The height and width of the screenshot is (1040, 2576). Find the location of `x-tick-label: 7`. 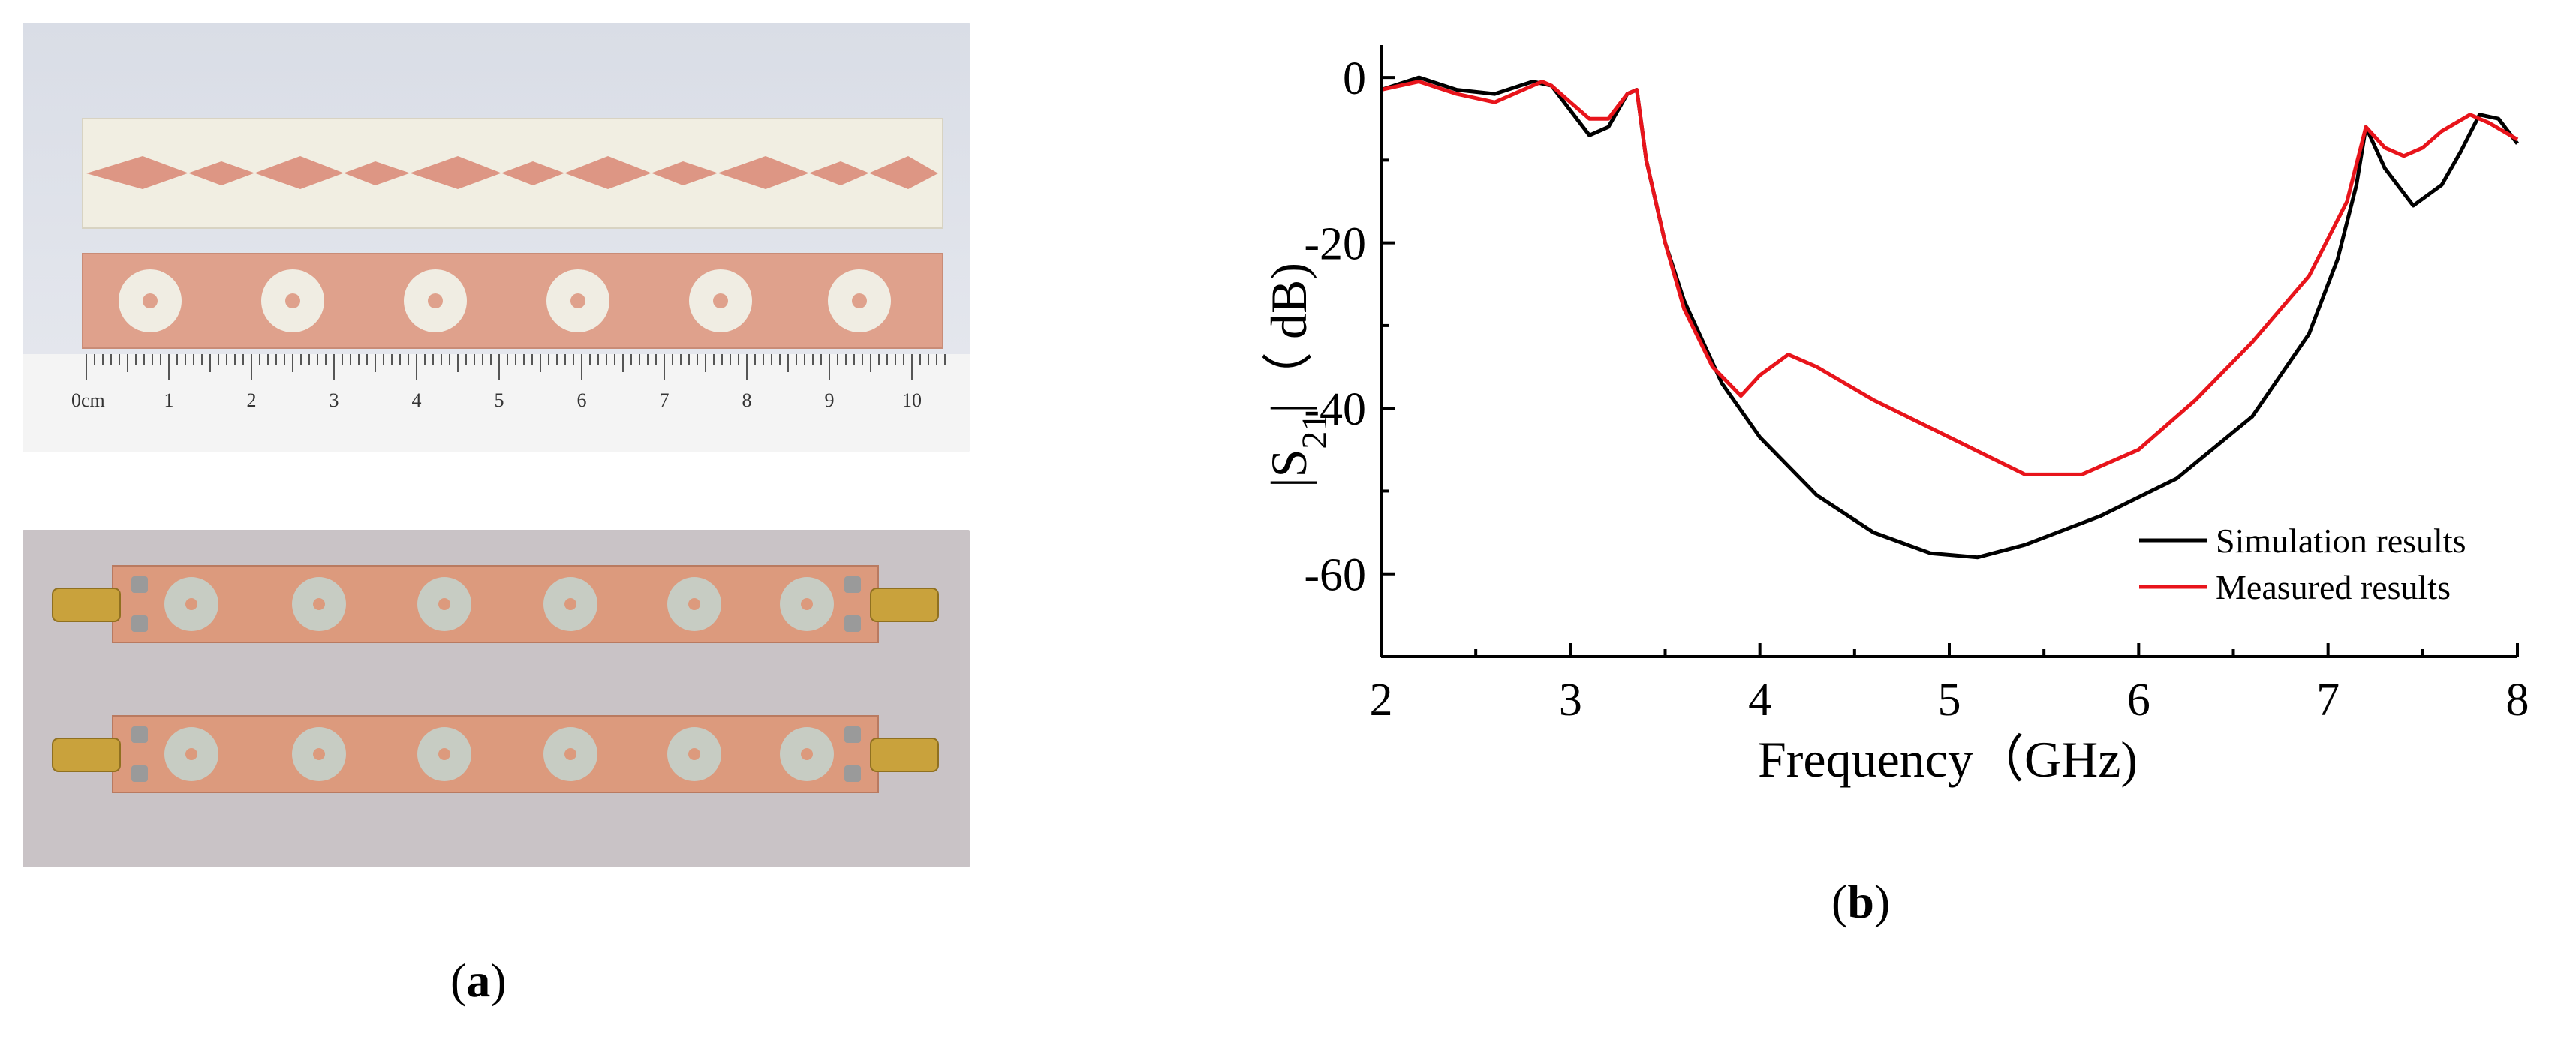

x-tick-label: 7 is located at coordinates (2328, 700).